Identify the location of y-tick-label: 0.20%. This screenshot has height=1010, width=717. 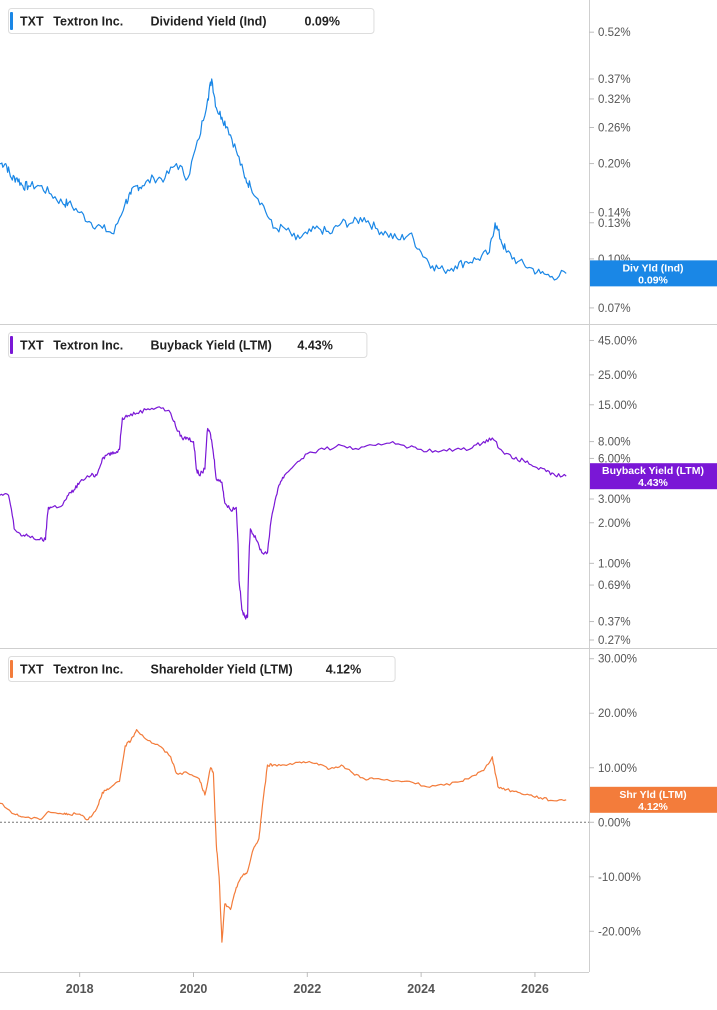
(614, 165).